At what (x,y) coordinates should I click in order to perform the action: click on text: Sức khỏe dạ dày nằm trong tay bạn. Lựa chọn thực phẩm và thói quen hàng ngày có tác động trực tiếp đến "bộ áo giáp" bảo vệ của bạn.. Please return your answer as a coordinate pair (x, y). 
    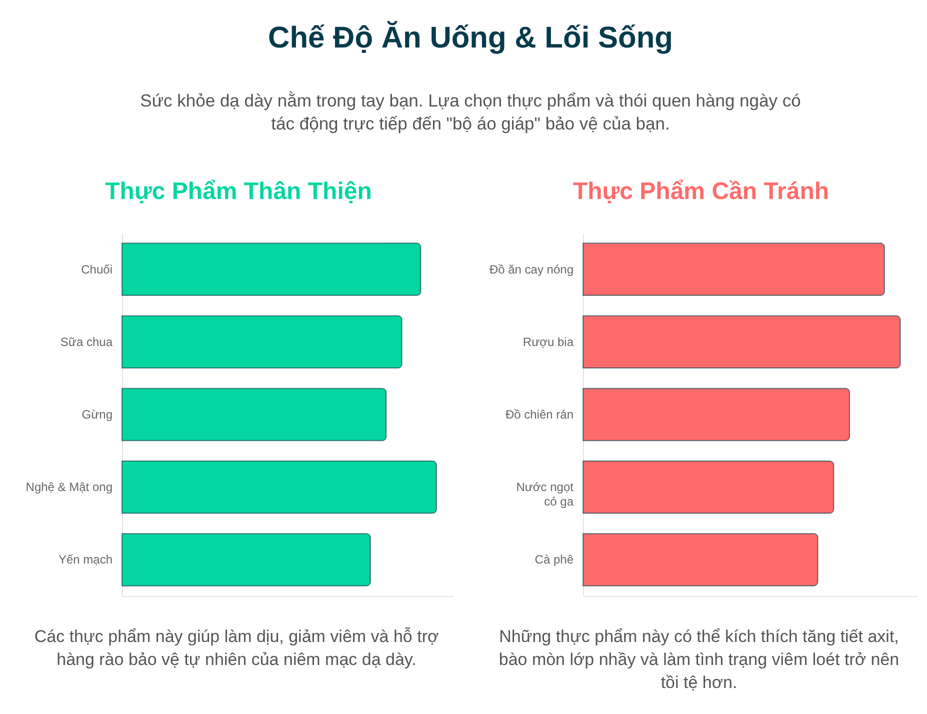
    Looking at the image, I should click on (470, 112).